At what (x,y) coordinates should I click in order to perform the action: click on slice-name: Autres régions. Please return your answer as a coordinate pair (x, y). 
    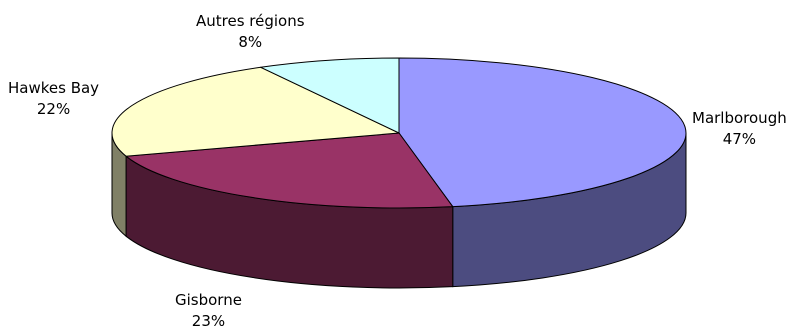
    Looking at the image, I should click on (250, 21).